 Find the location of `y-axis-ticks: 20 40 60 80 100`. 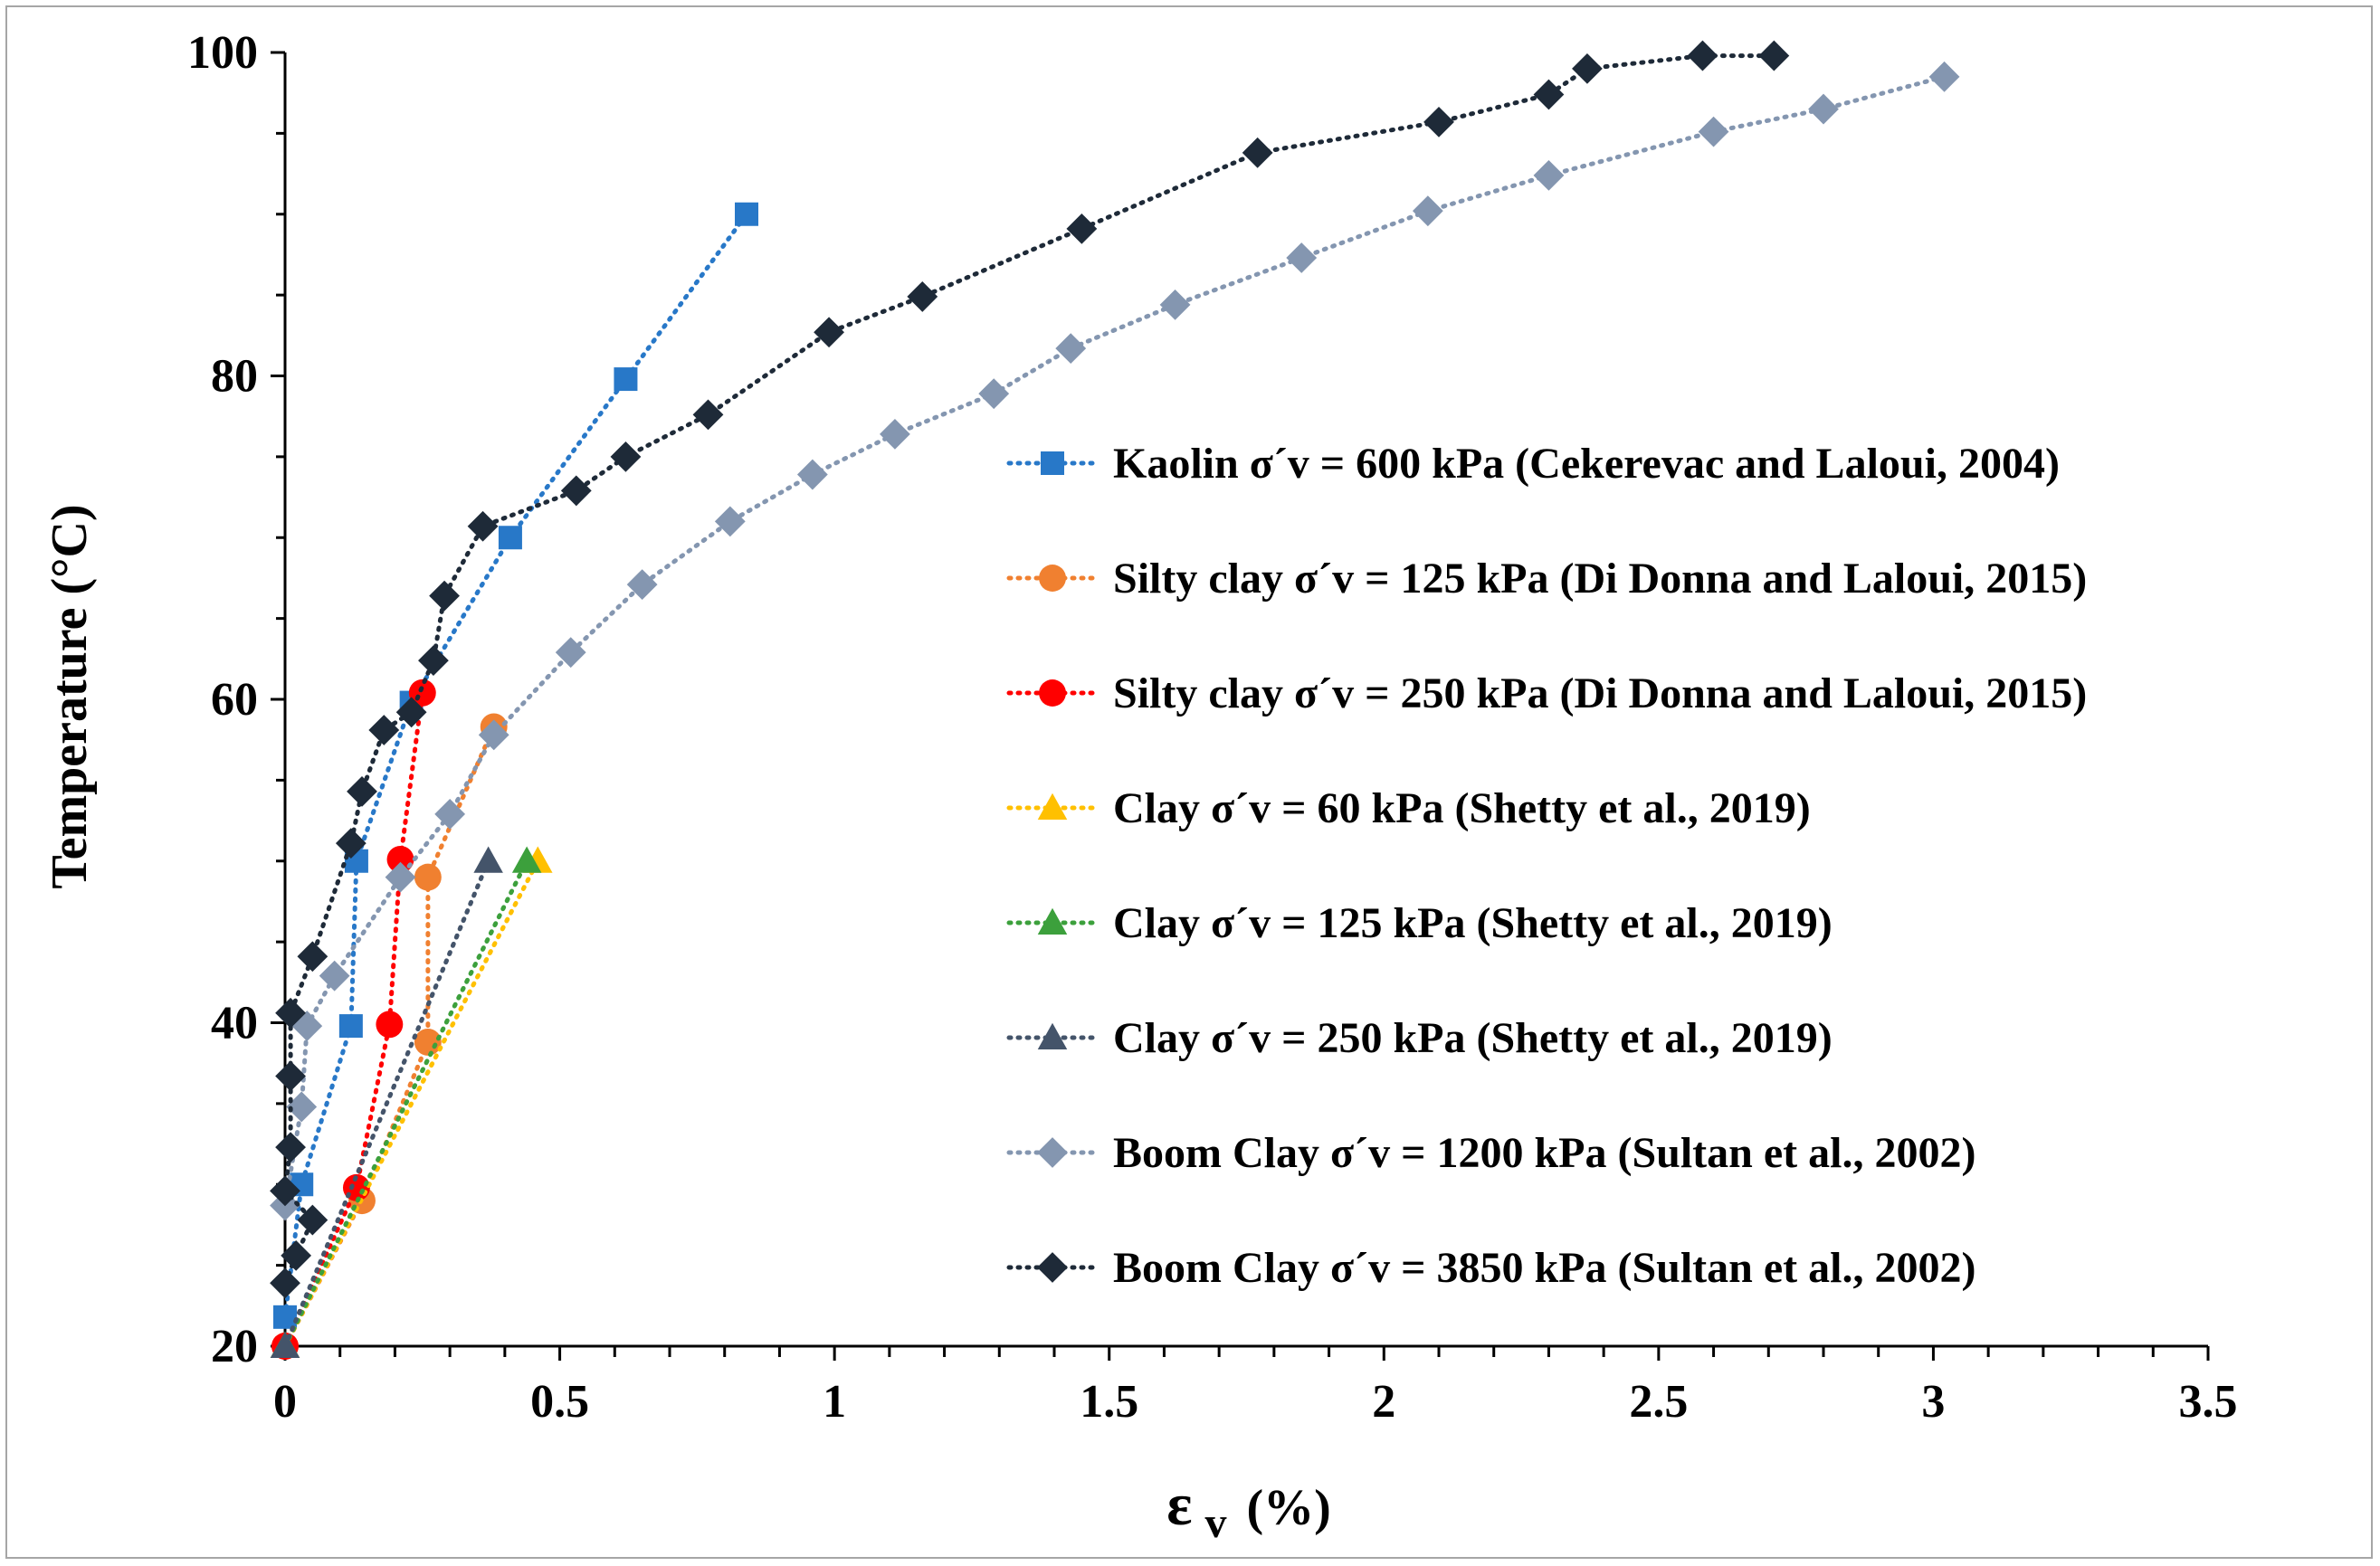

y-axis-ticks: 20 40 60 80 100 is located at coordinates (236, 699).